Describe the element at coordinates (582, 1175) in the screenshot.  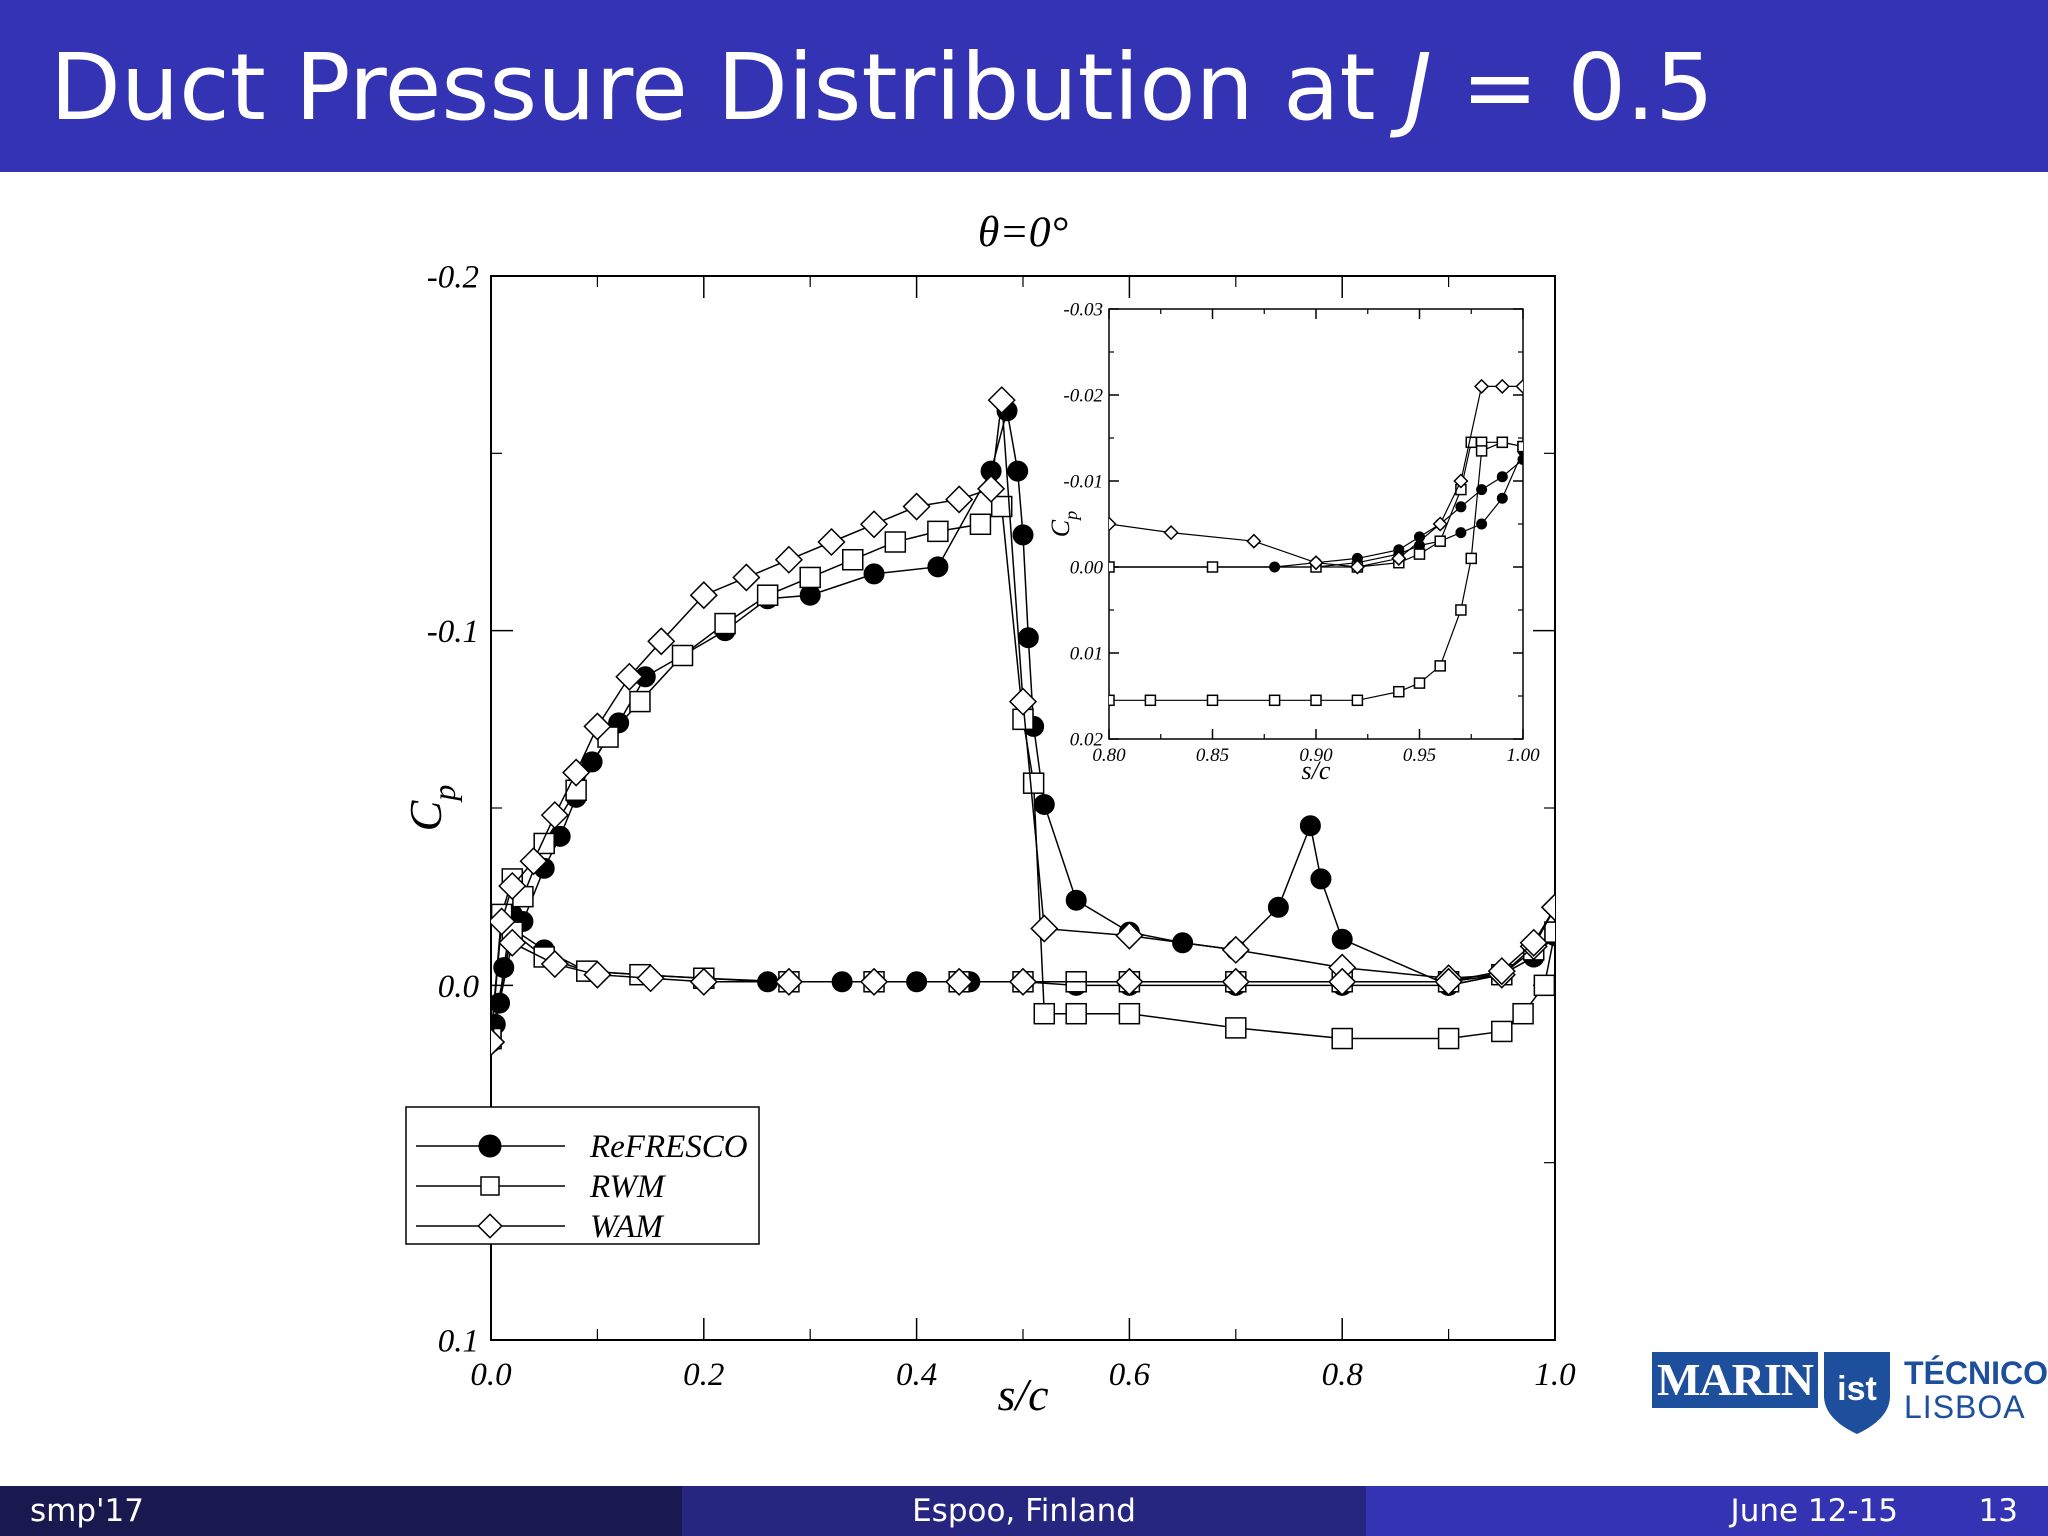
I see `legend-box` at that location.